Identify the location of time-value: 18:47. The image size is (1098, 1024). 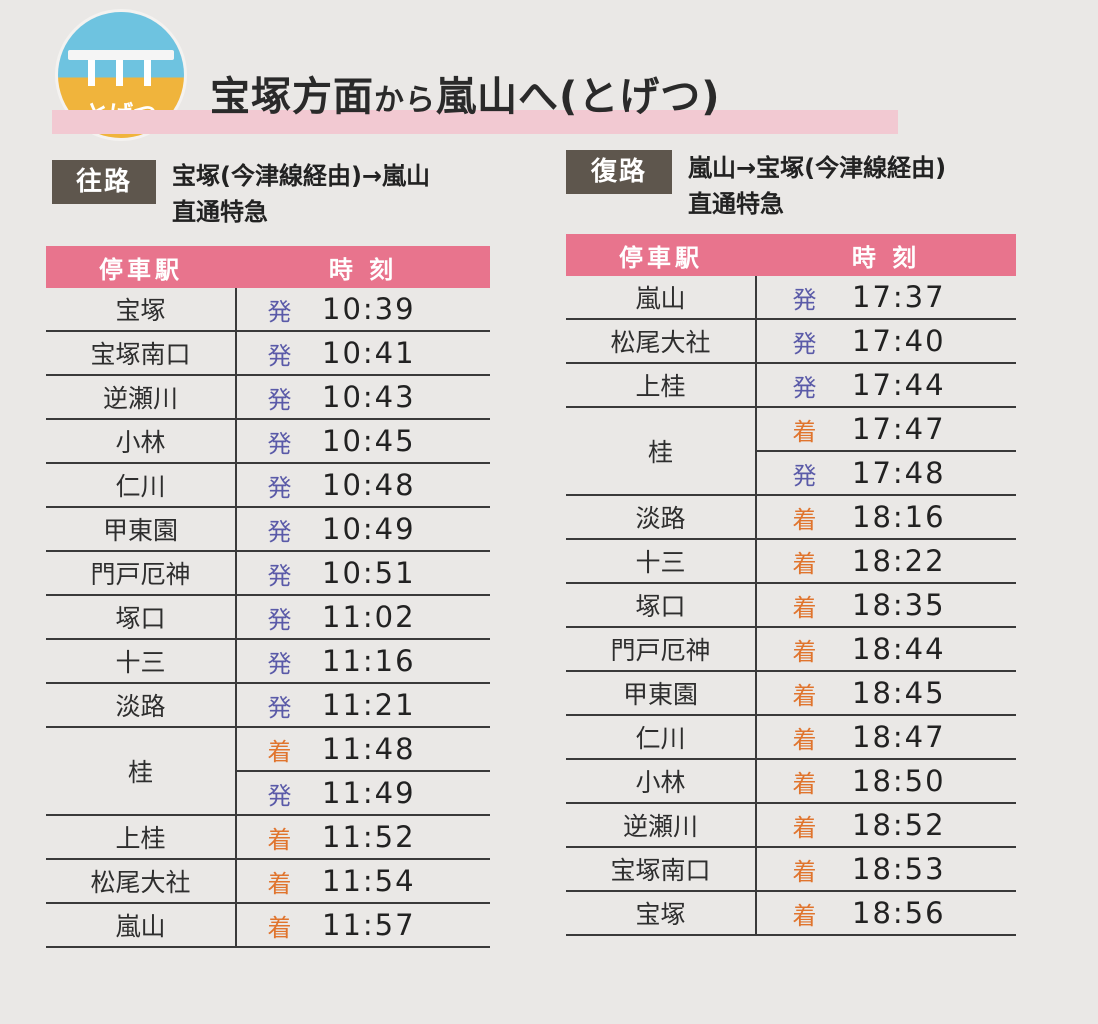
(934, 737).